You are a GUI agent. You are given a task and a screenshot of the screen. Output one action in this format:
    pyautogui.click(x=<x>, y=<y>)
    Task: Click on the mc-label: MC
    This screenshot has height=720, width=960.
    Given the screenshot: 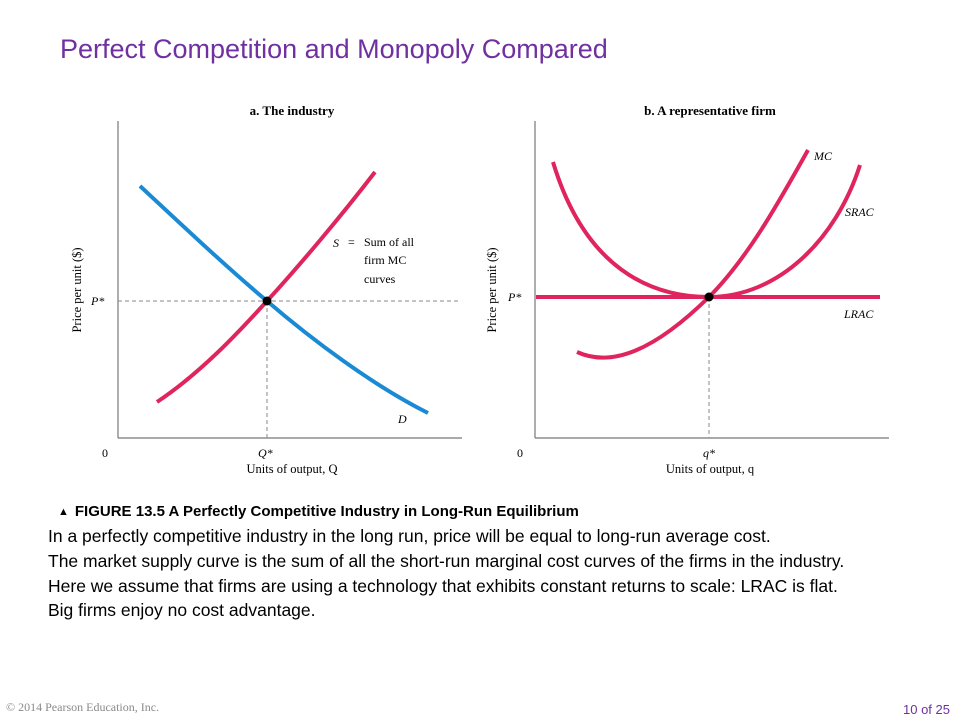 What is the action you would take?
    pyautogui.click(x=823, y=156)
    